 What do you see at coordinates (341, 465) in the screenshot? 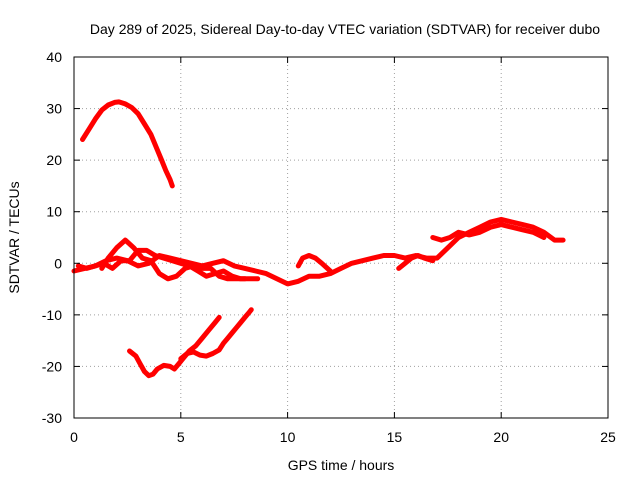
I see `x-axis-label: GPS time / hours` at bounding box center [341, 465].